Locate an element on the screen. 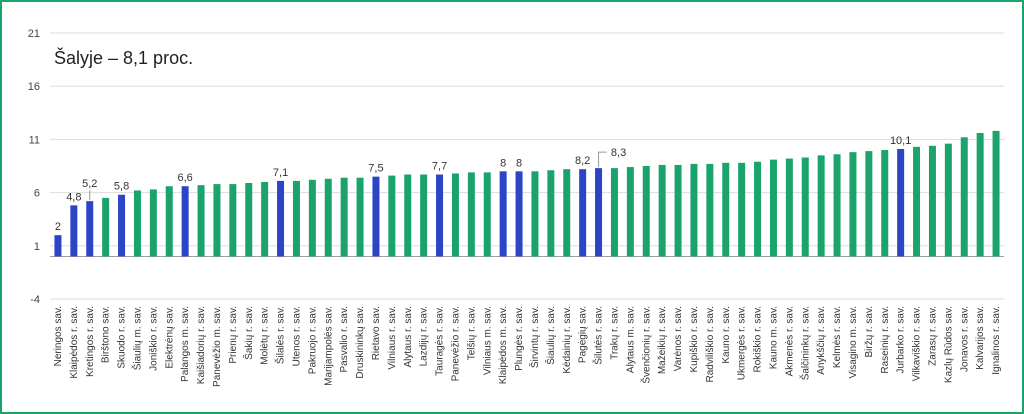 This screenshot has height=414, width=1024. y-tick-label: 16 is located at coordinates (34, 87).